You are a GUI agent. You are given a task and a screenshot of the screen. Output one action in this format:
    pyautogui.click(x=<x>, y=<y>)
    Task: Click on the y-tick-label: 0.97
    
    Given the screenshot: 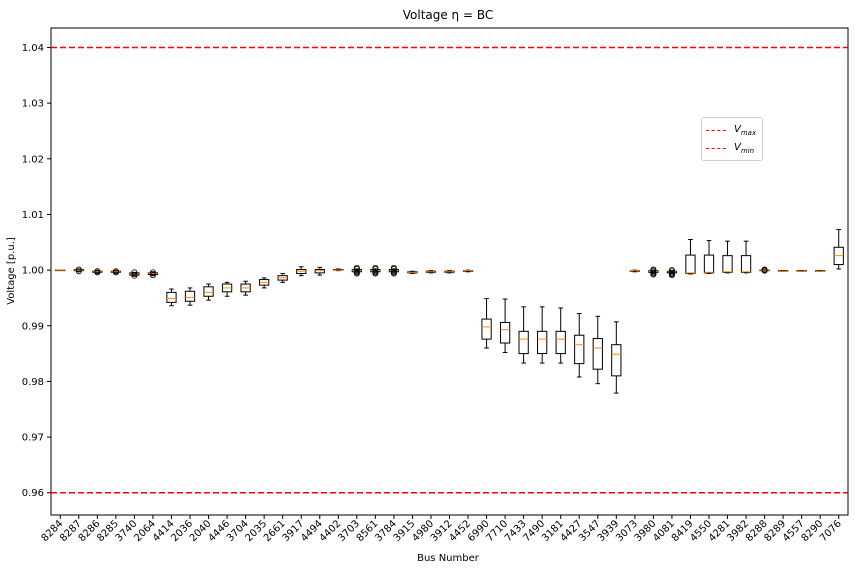 What is the action you would take?
    pyautogui.click(x=33, y=438)
    